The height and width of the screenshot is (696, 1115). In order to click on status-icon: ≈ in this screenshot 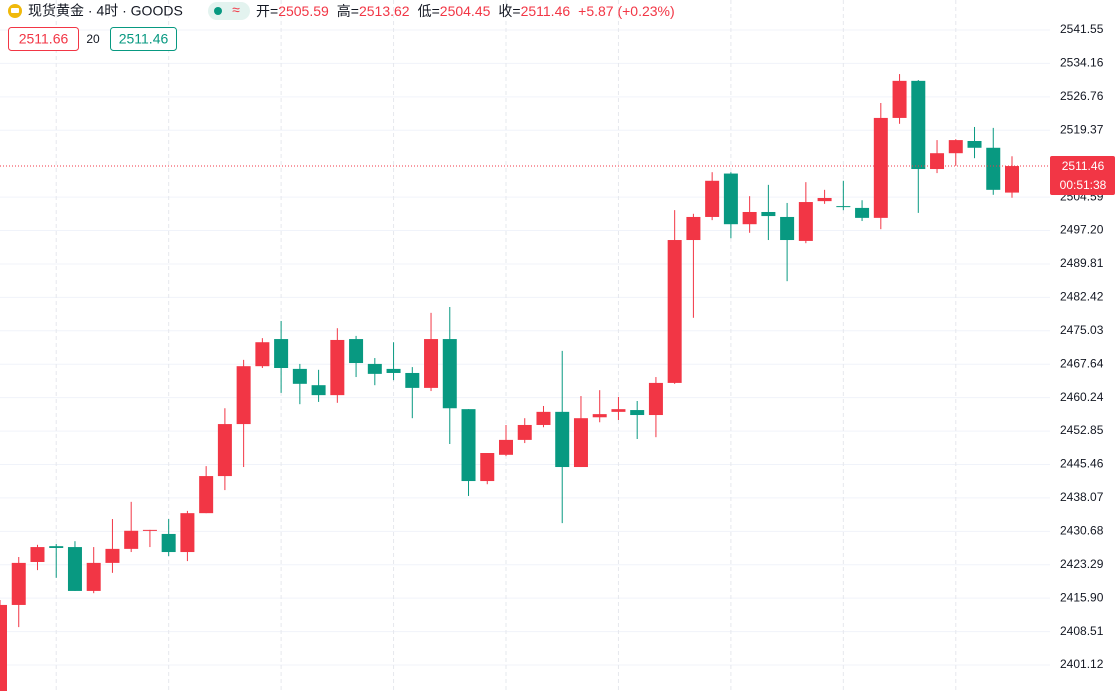, I will do `click(236, 10)`.